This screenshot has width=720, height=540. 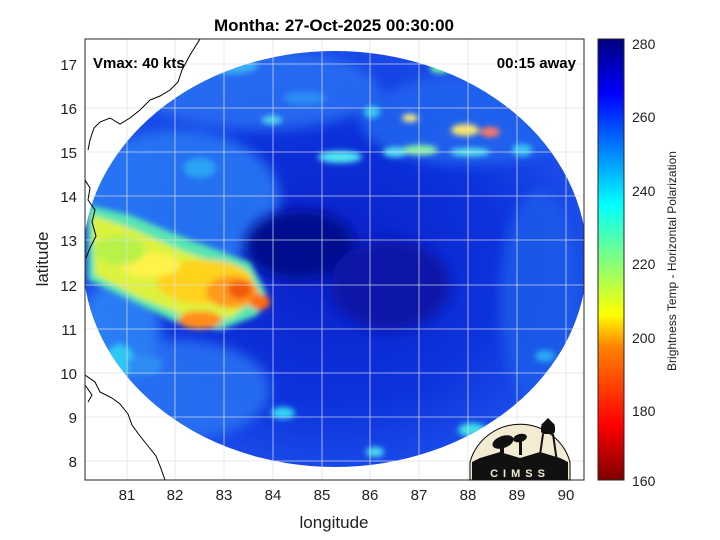 I want to click on colorbar-tick-label: 280, so click(x=644, y=44).